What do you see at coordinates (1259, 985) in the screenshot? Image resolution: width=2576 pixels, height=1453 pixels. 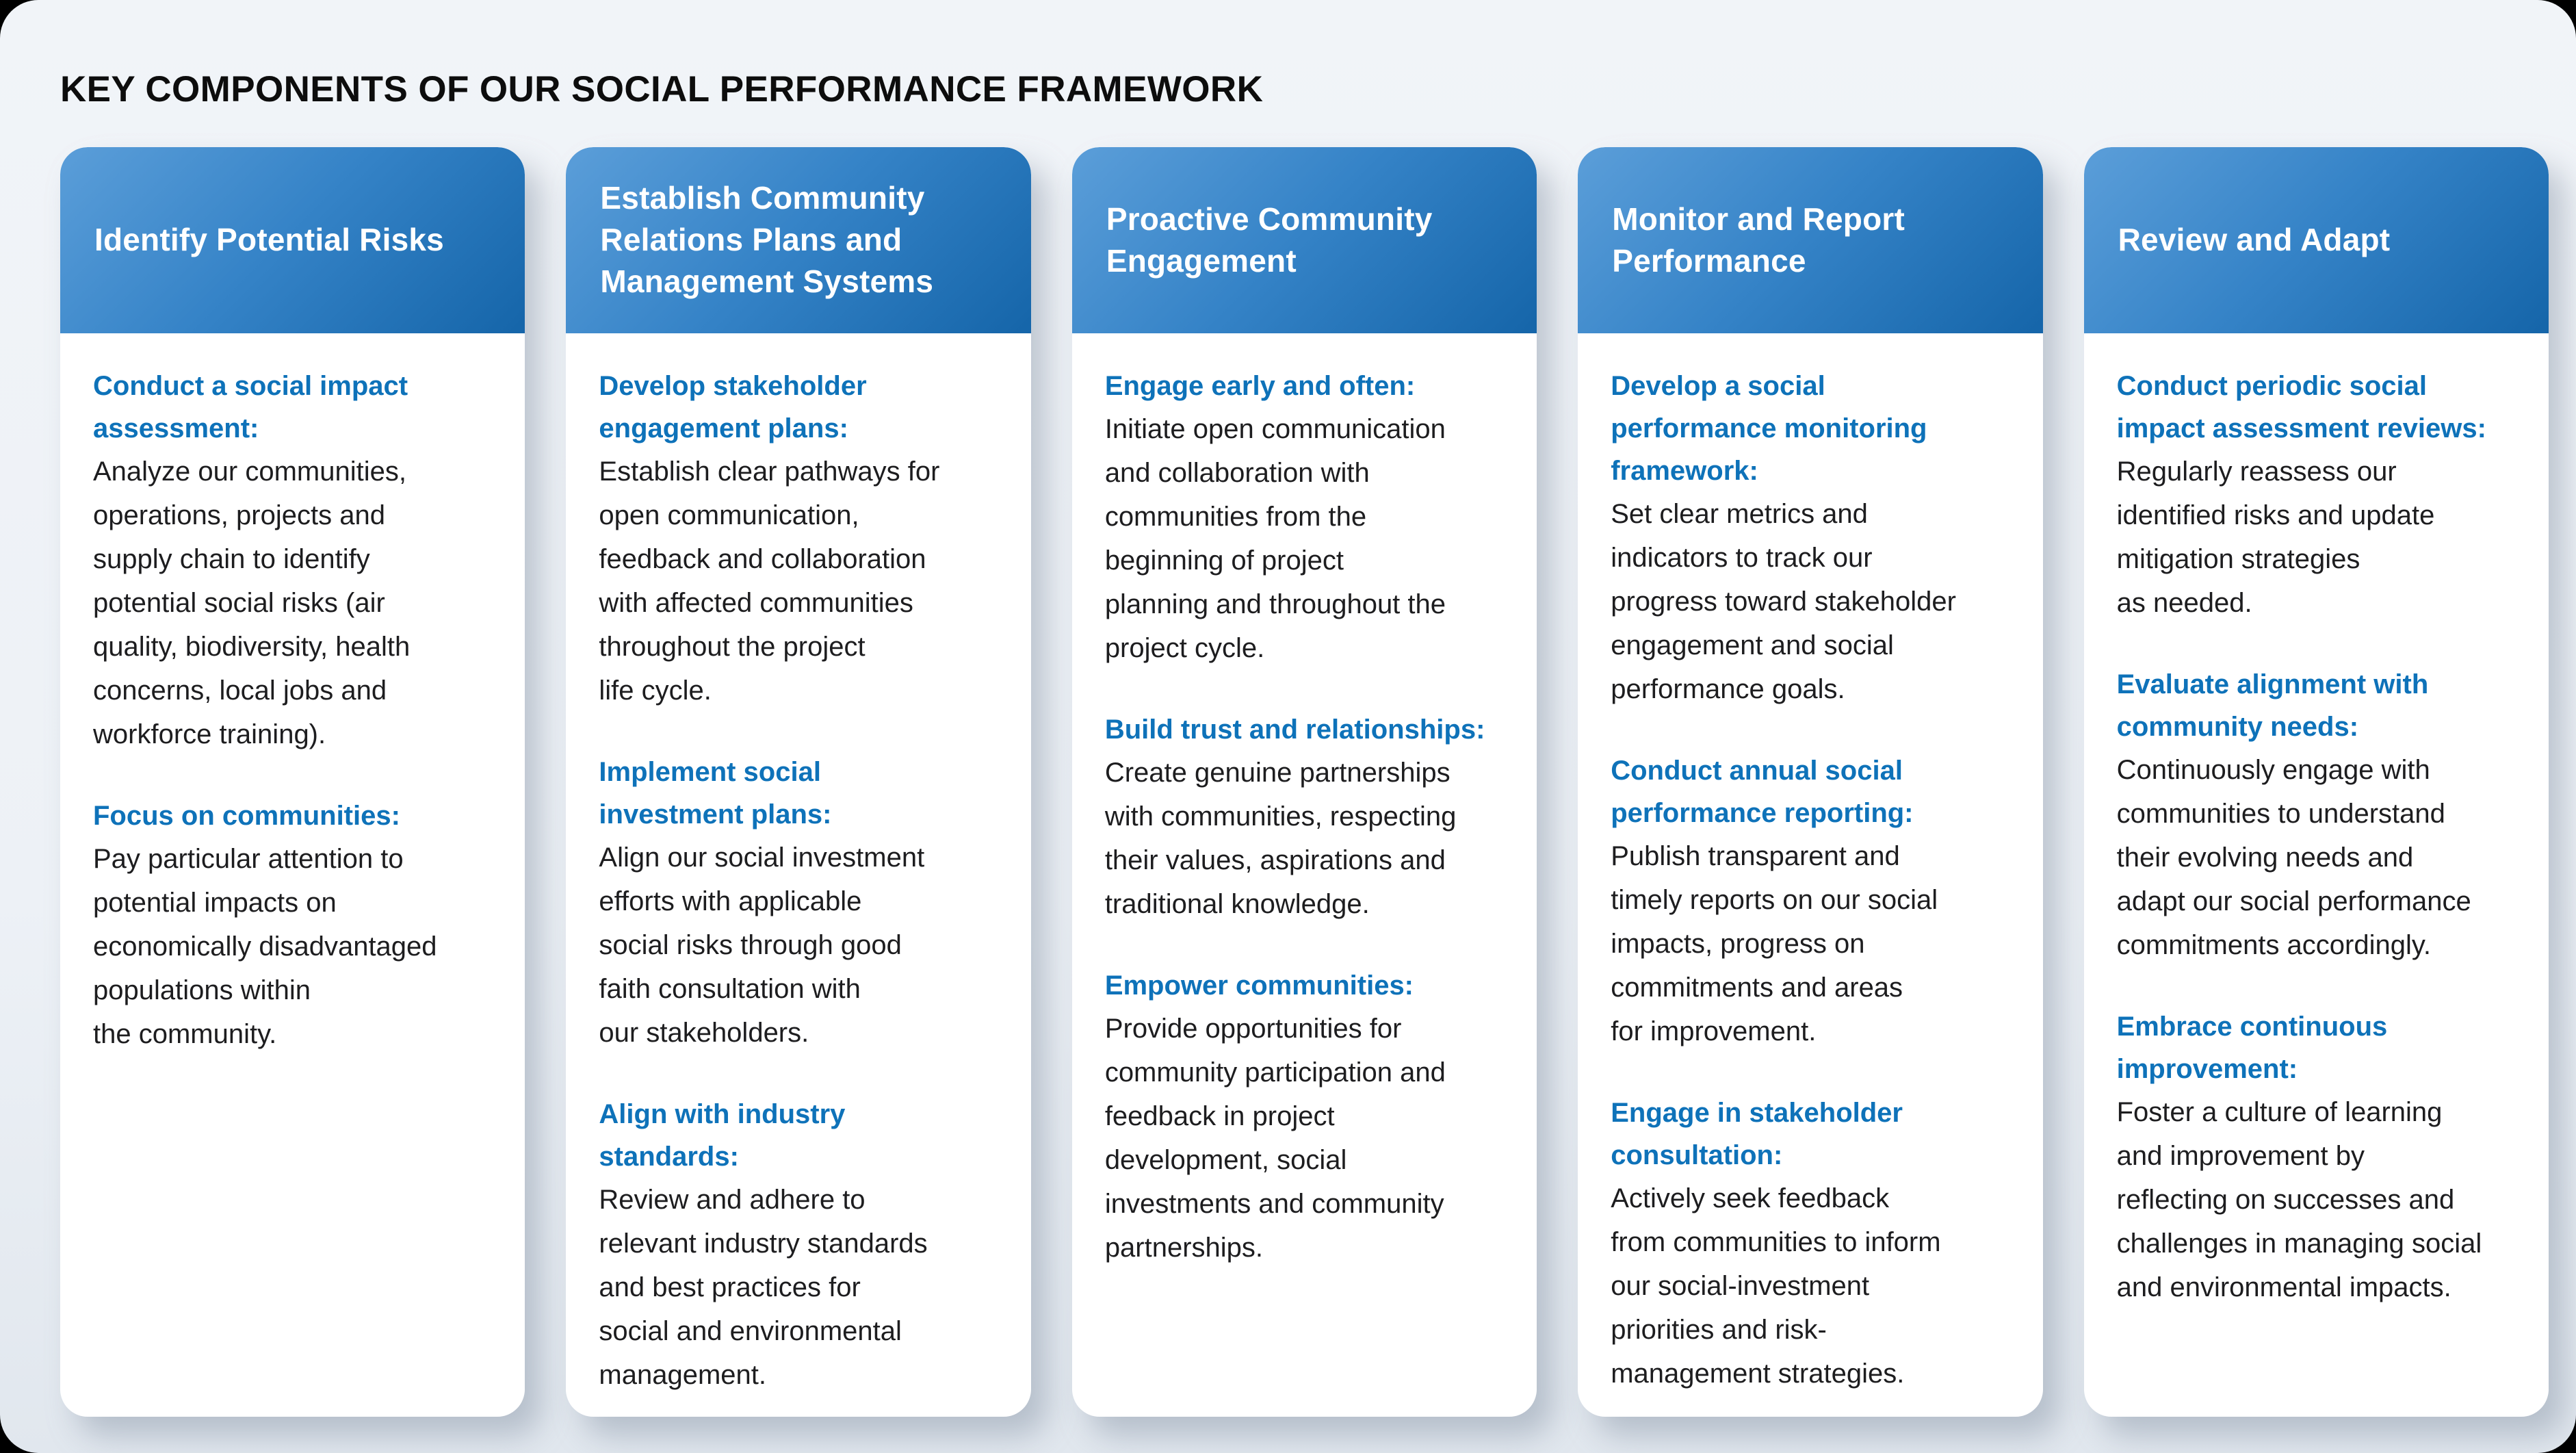 I see `block-heading: Empower communities:` at bounding box center [1259, 985].